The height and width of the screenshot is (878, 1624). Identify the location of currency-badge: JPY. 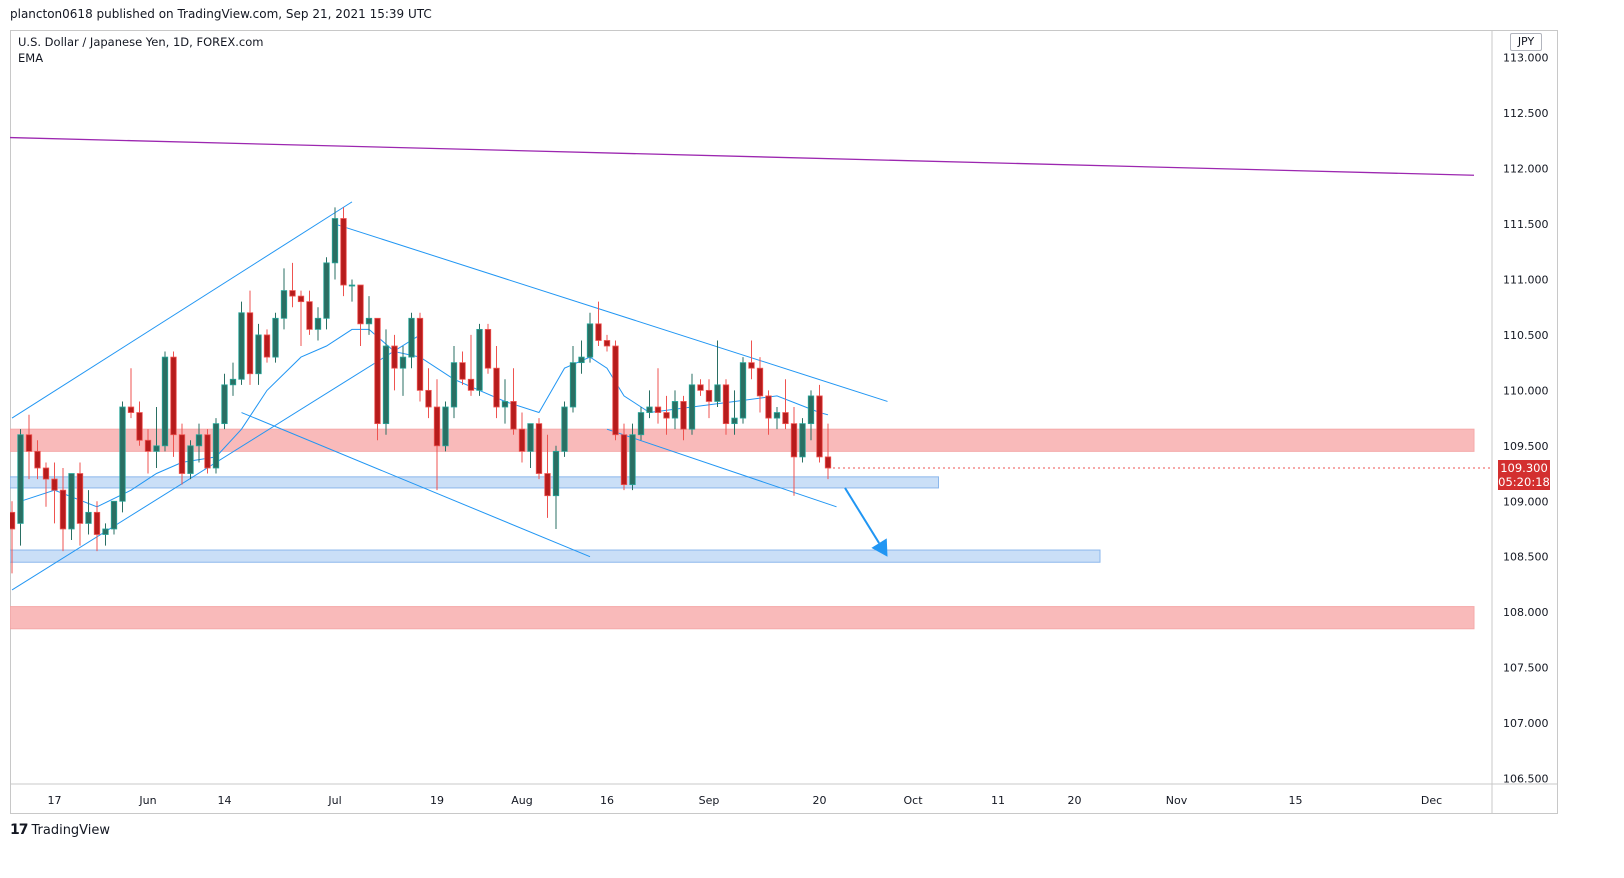
(1526, 42).